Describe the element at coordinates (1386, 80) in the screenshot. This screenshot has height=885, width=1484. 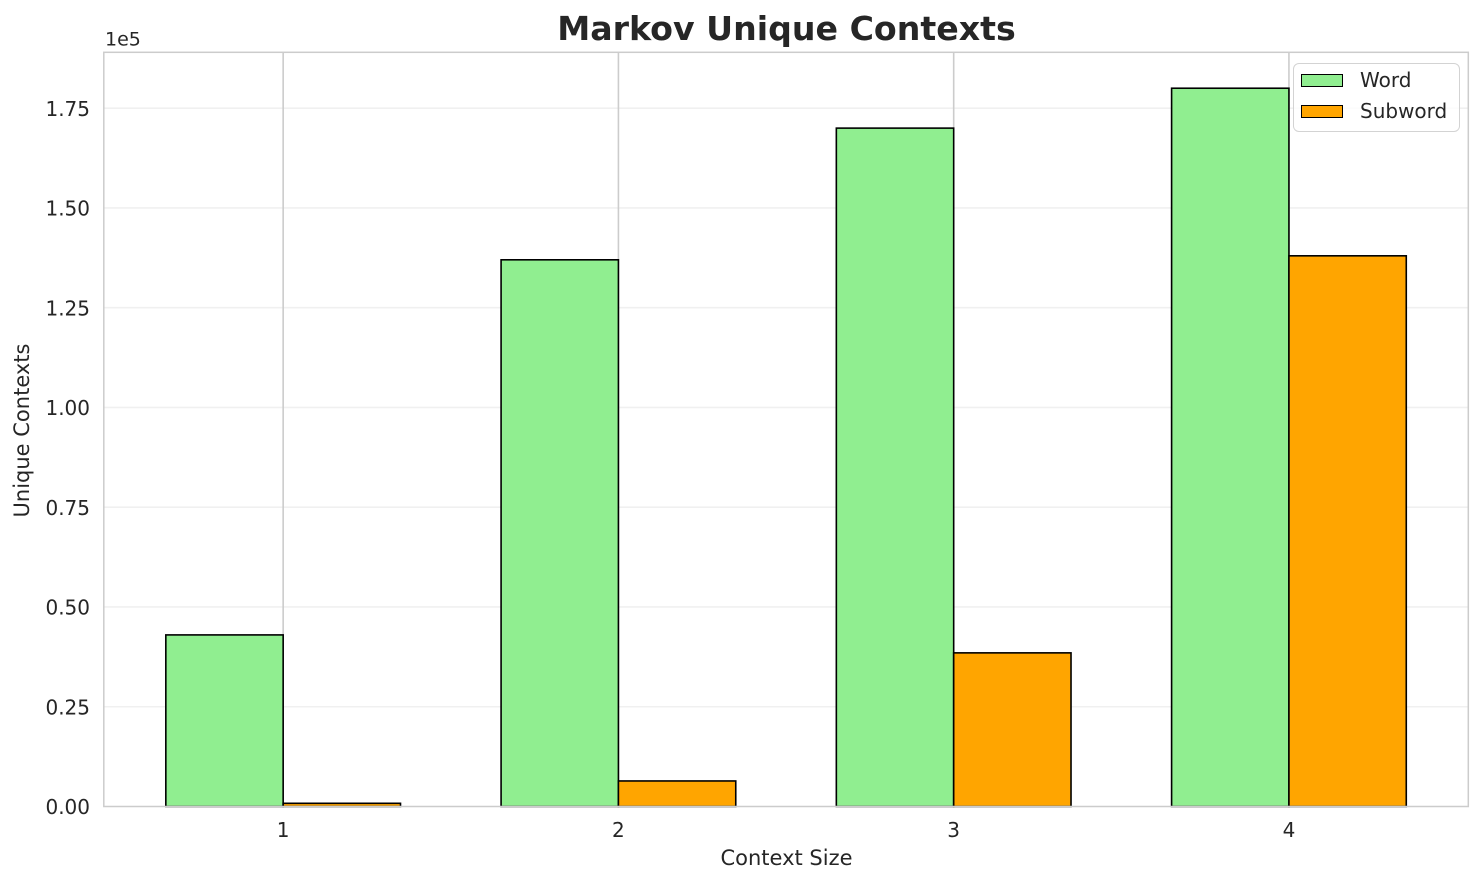
I see `legend-label-word: Word` at that location.